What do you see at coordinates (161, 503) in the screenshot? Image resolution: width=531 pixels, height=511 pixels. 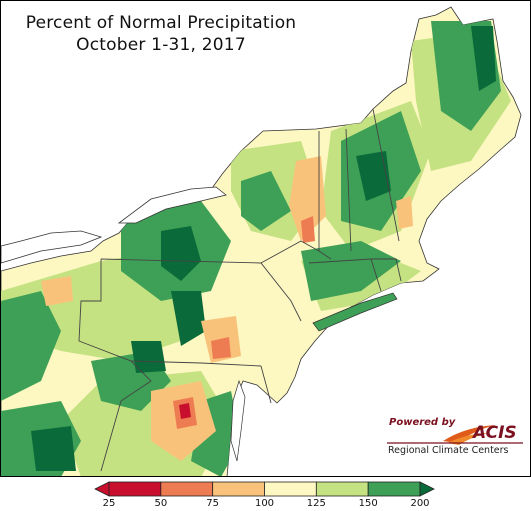 I see `legend-tick-label: 50` at bounding box center [161, 503].